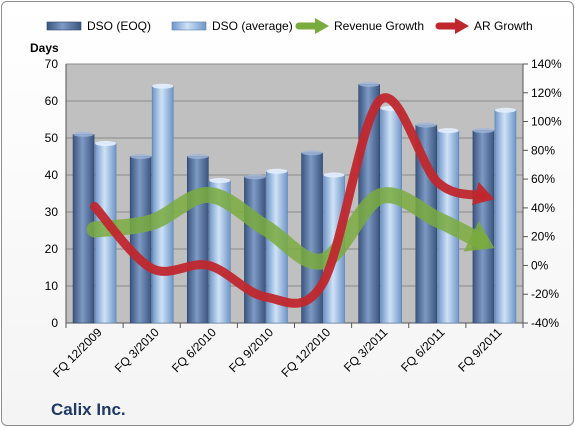 Image resolution: width=575 pixels, height=427 pixels. I want to click on legend-dso-eoq-swatch, so click(64, 26).